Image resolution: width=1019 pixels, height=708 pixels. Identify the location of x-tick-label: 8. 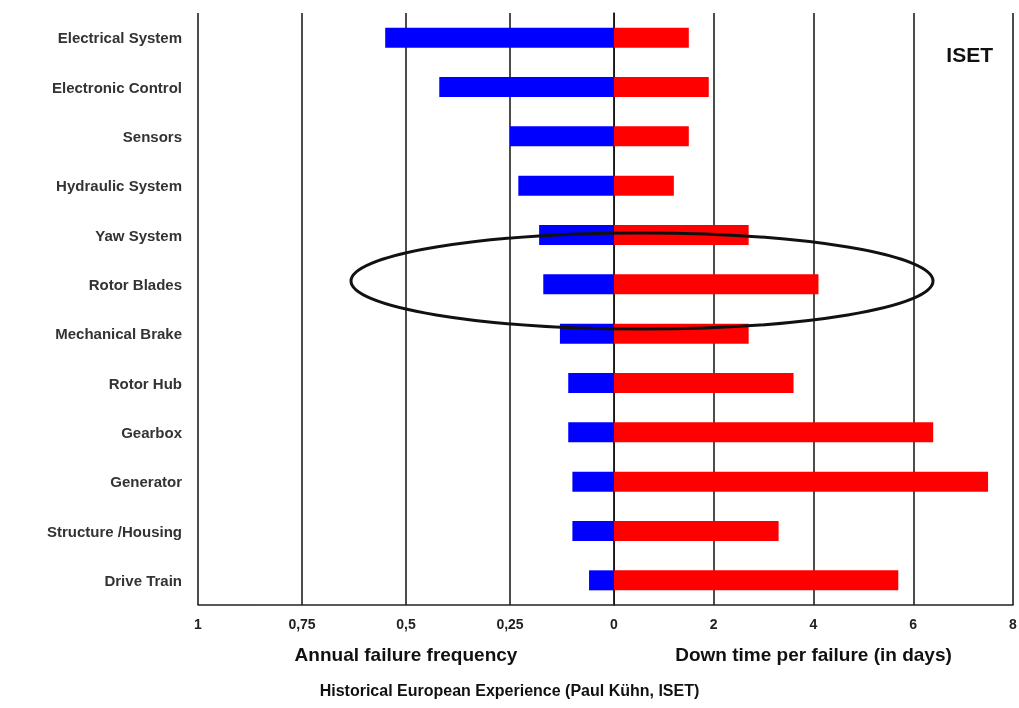
(1013, 624).